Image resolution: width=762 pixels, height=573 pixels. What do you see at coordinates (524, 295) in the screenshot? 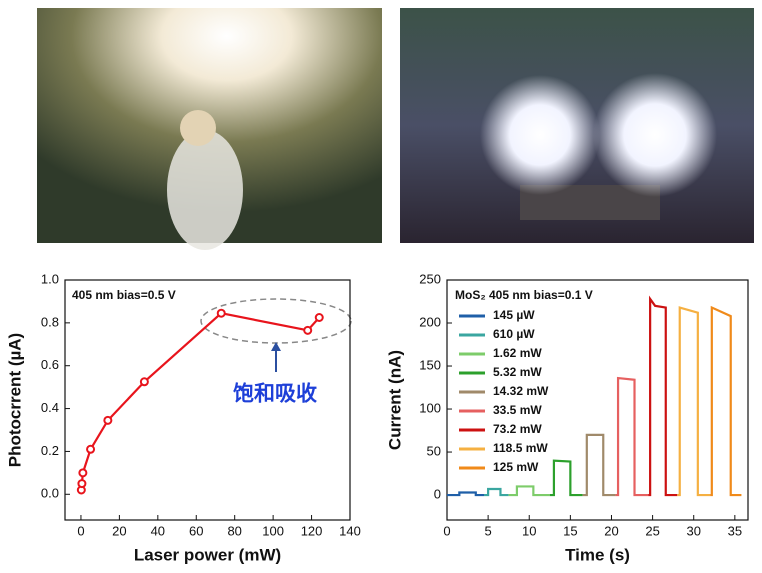
I see `annotation: MoS₂ 405 nm bias=0.1 V` at bounding box center [524, 295].